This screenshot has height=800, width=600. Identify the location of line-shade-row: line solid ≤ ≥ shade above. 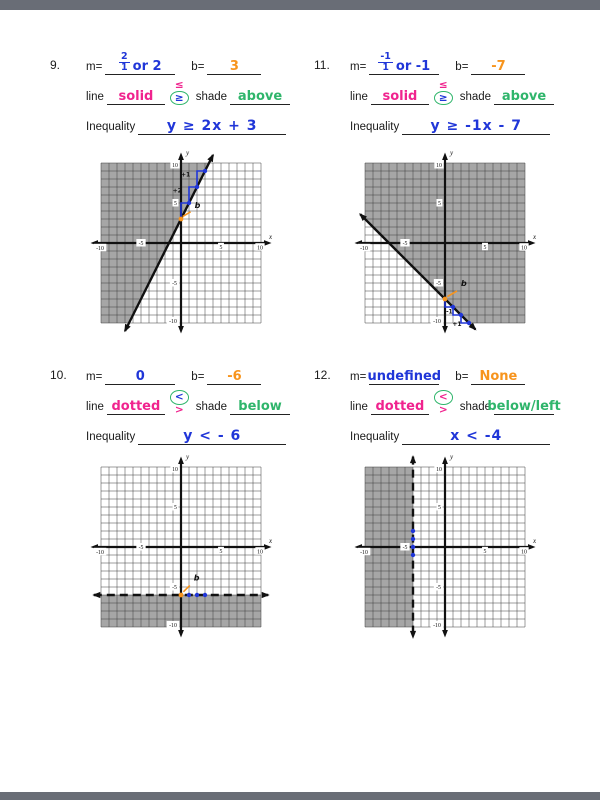
(179, 91).